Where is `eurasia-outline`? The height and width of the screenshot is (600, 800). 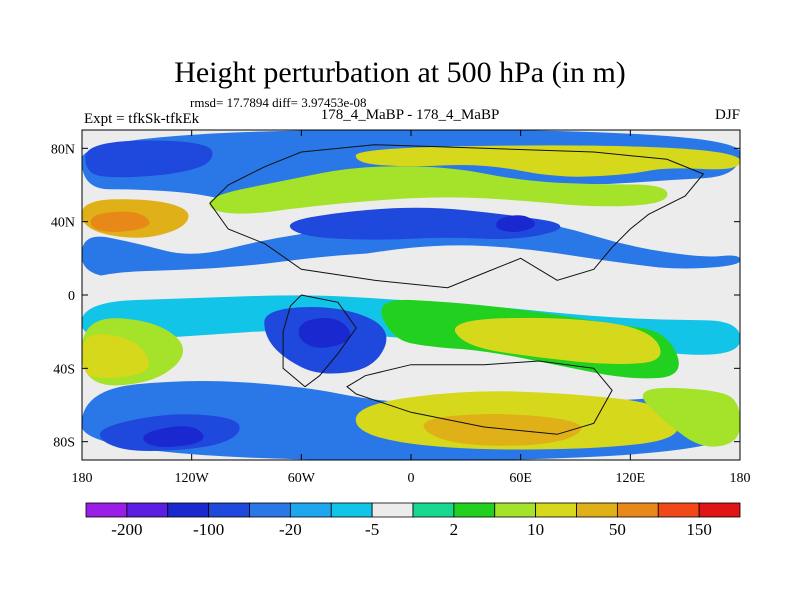 eurasia-outline is located at coordinates (457, 216).